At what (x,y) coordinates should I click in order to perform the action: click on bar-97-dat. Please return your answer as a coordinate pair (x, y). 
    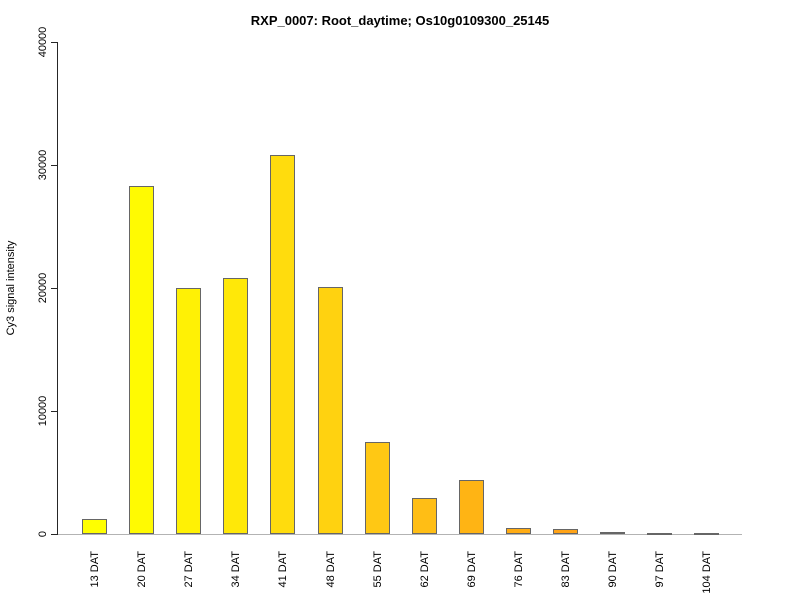
    Looking at the image, I should click on (659, 534).